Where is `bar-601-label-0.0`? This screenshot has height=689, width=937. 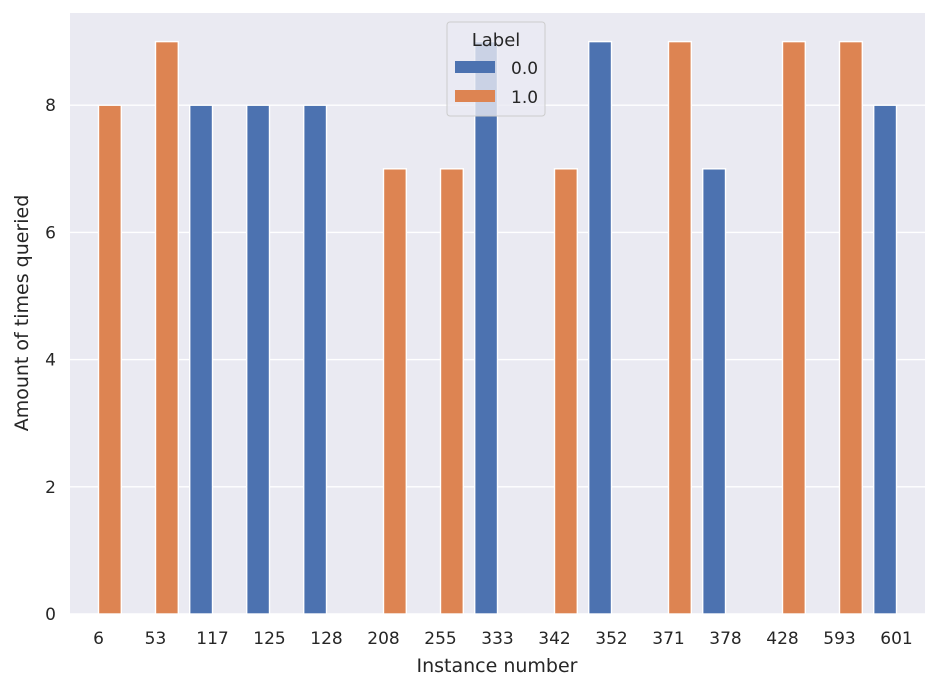 bar-601-label-0.0 is located at coordinates (885, 359).